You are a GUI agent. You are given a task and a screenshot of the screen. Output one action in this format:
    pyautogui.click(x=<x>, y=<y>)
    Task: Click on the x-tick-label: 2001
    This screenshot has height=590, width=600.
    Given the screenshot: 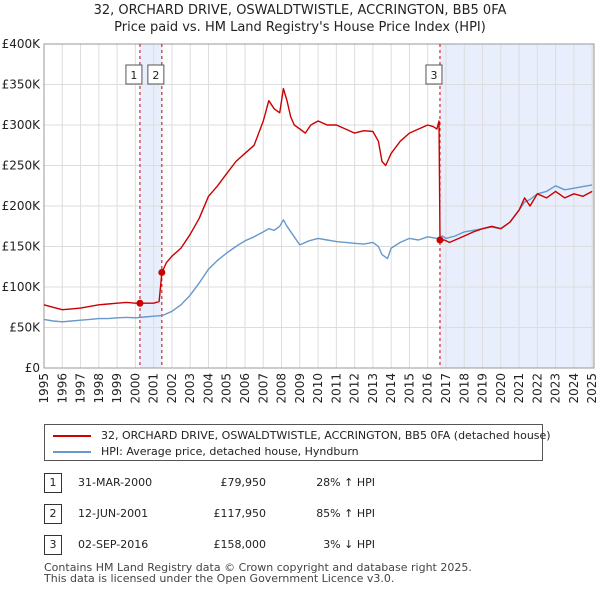 What is the action you would take?
    pyautogui.click(x=154, y=388)
    